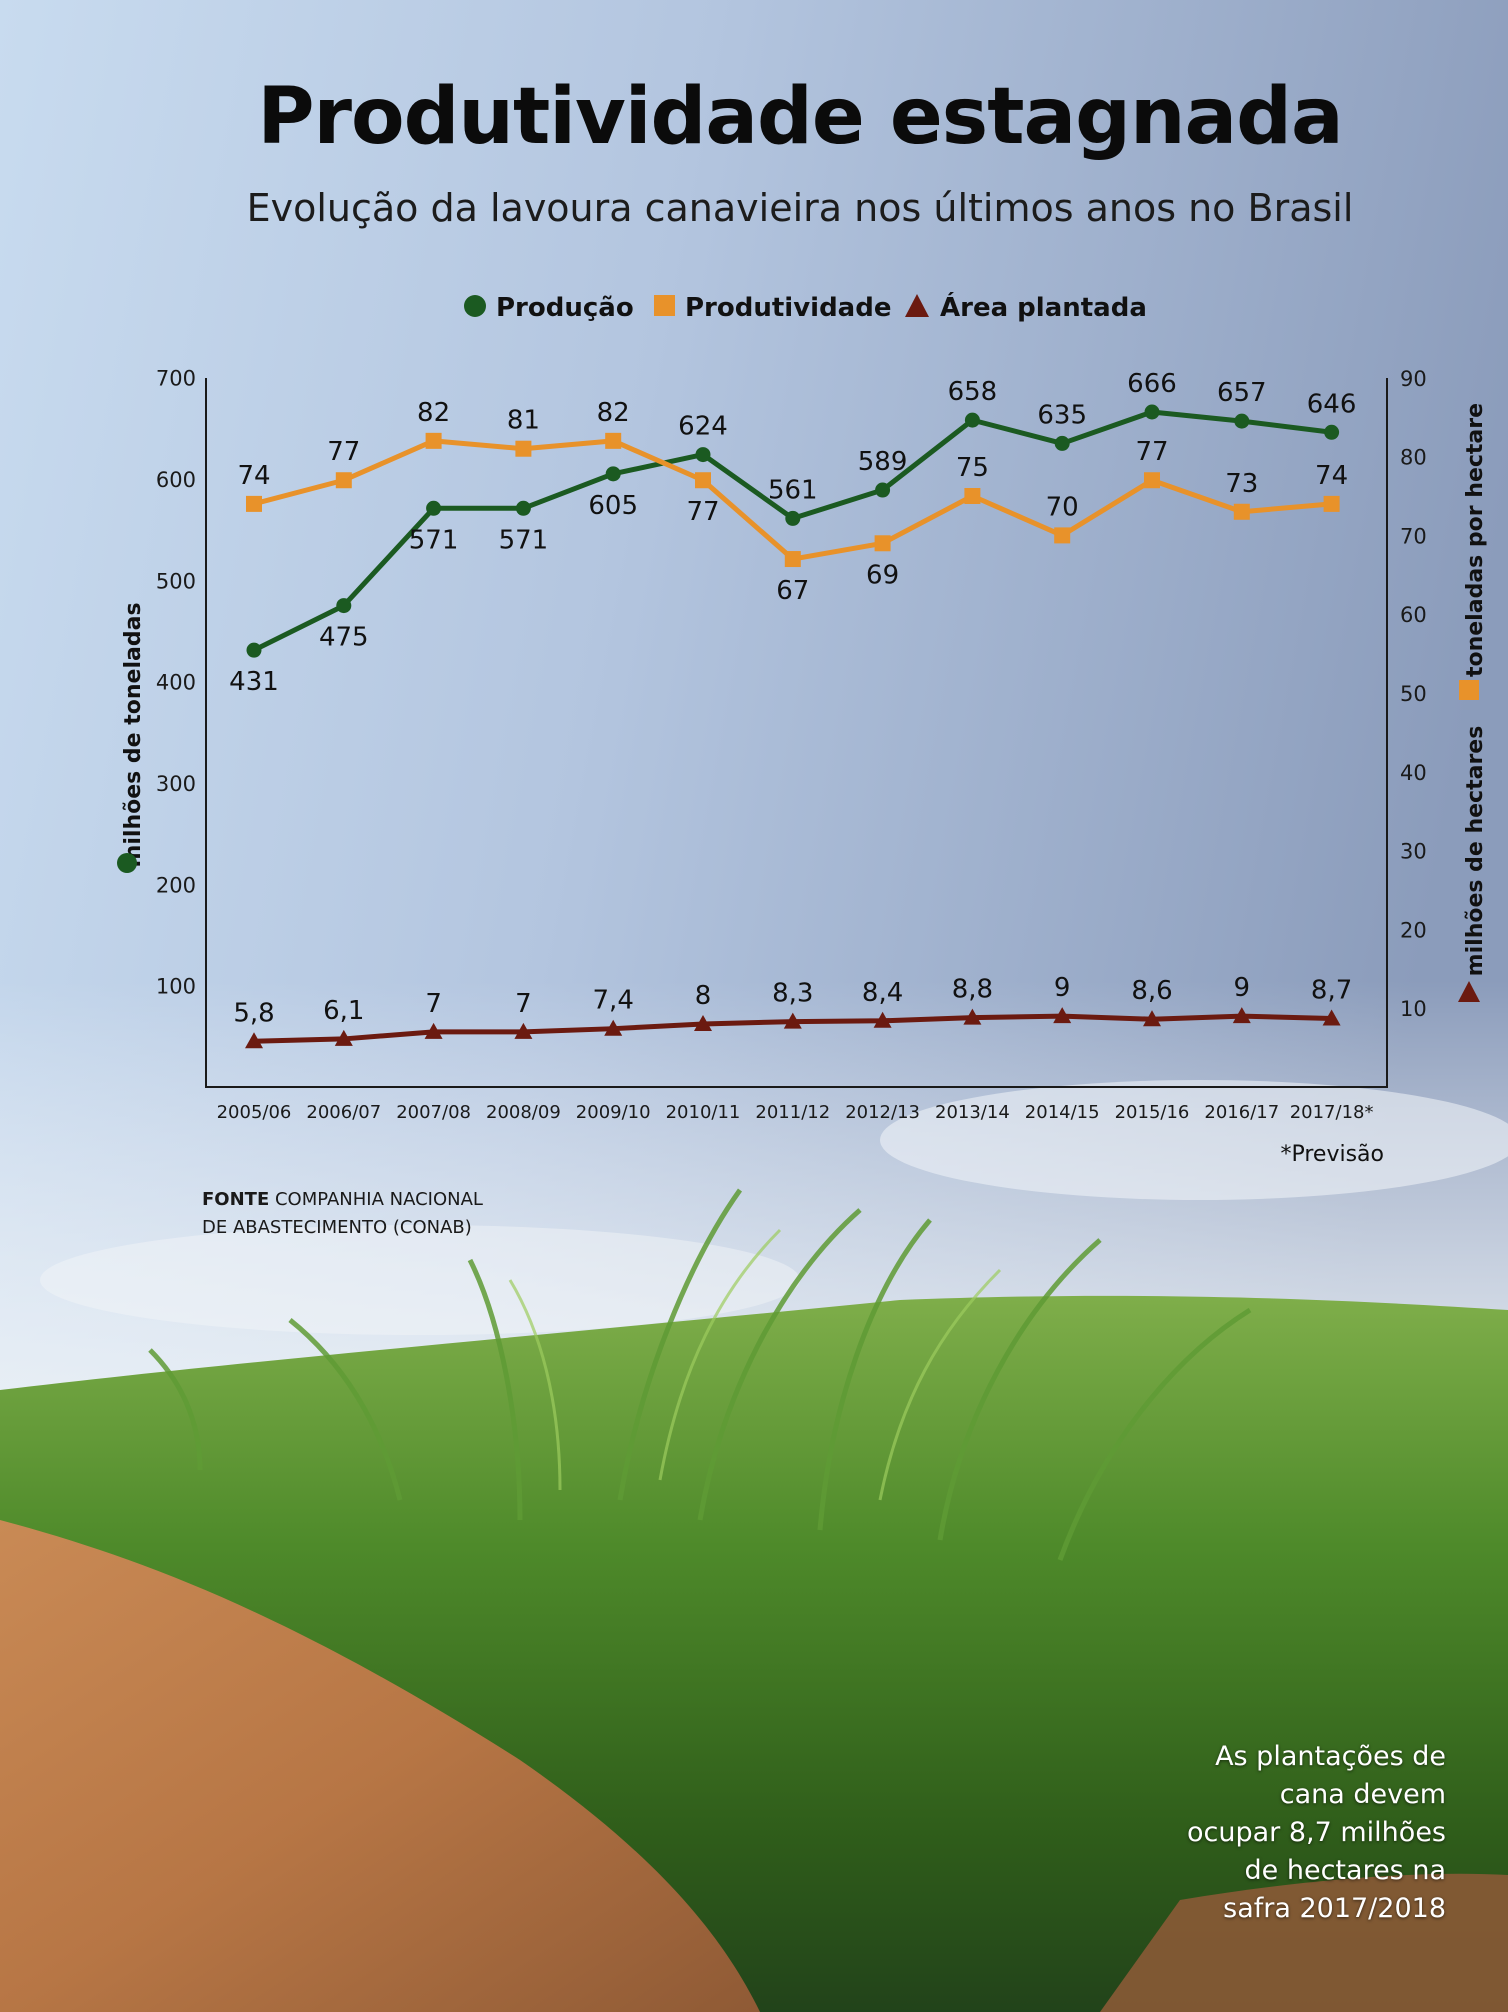 This screenshot has width=1508, height=2012. What do you see at coordinates (788, 308) in the screenshot?
I see `legend-produtividade-label: Produtividade` at bounding box center [788, 308].